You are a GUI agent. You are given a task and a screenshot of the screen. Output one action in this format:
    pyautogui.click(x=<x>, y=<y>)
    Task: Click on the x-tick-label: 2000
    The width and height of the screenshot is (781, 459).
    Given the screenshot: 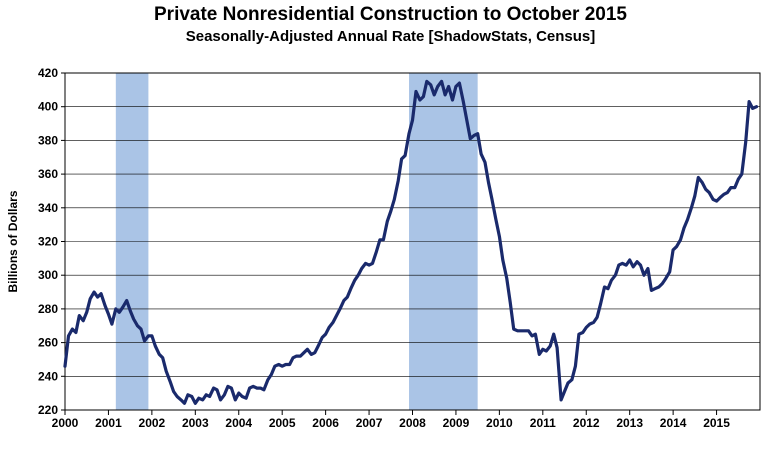 What is the action you would take?
    pyautogui.click(x=65, y=423)
    